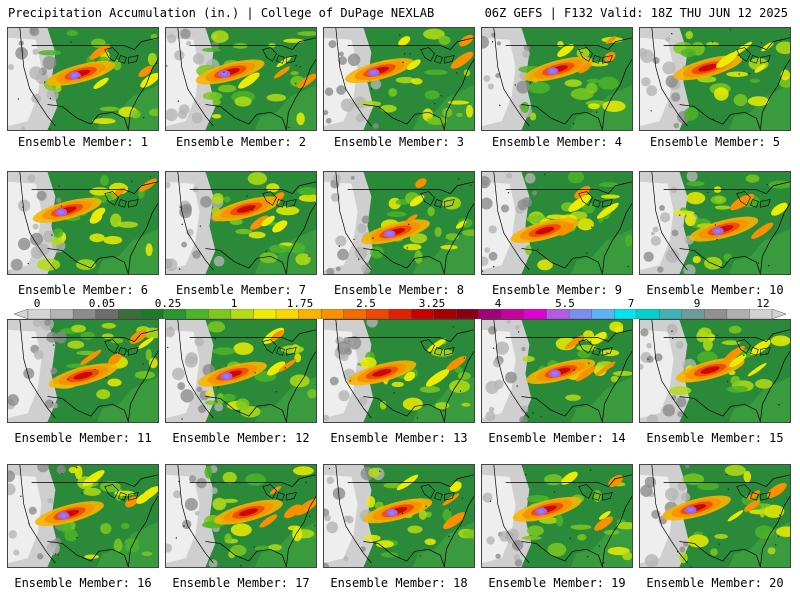  I want to click on ensemble-member-label: Ensemble Member: 9, so click(557, 290).